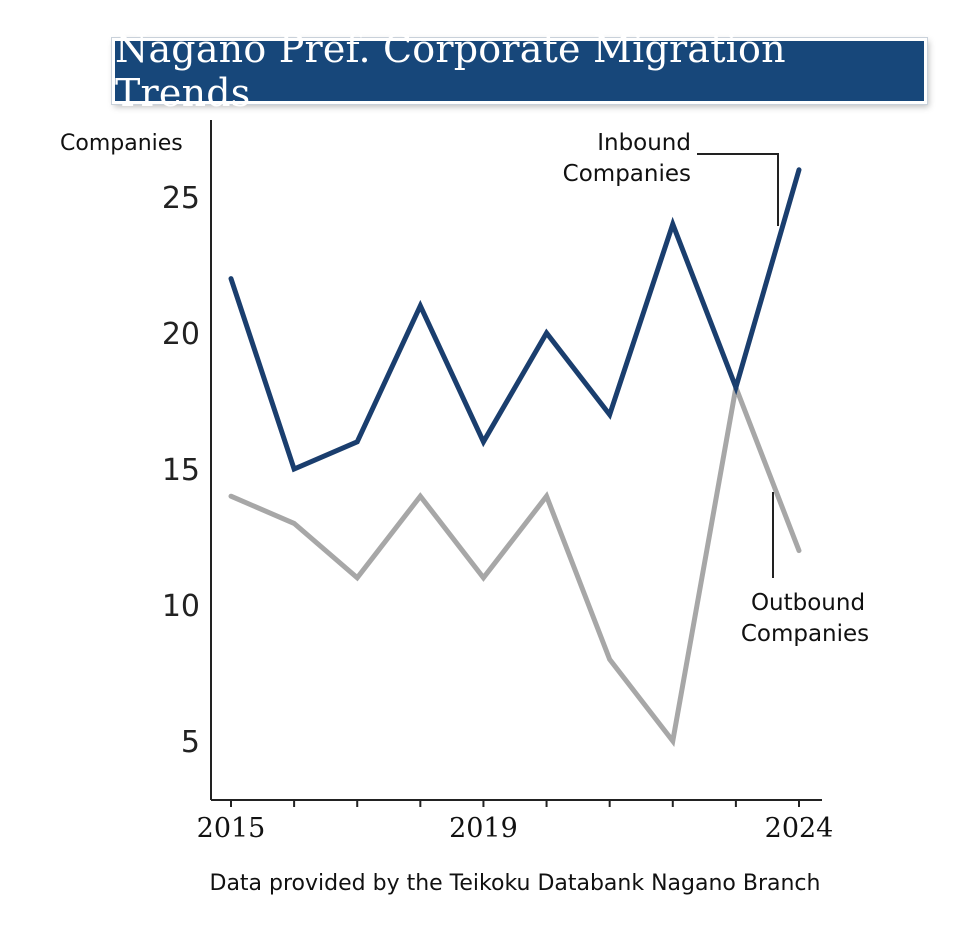 The height and width of the screenshot is (931, 980). I want to click on y-tick-labels: 5 10 15 20 25, so click(181, 470).